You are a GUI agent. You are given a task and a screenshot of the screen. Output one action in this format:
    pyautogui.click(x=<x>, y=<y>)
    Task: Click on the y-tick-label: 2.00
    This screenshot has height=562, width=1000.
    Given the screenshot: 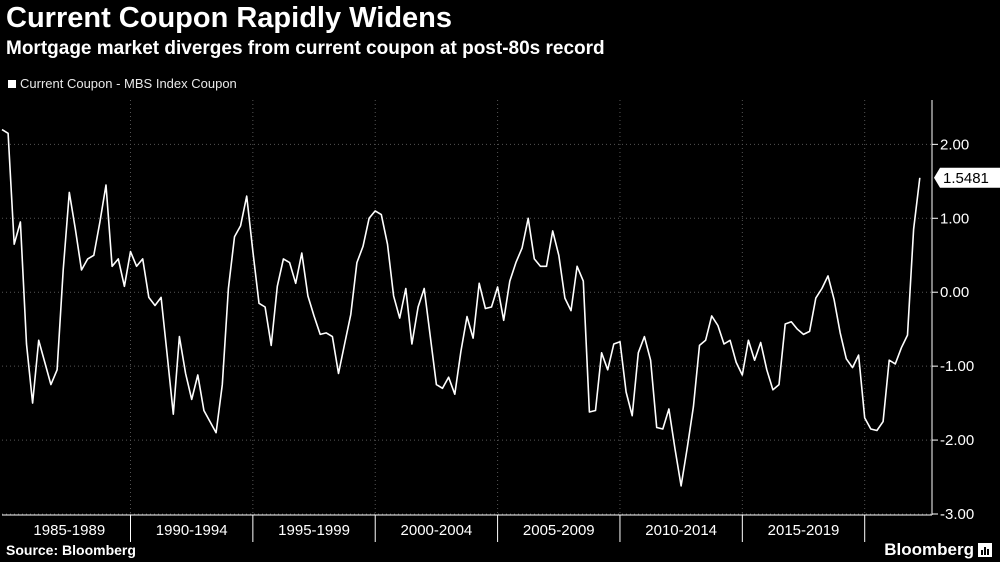 What is the action you would take?
    pyautogui.click(x=954, y=144)
    